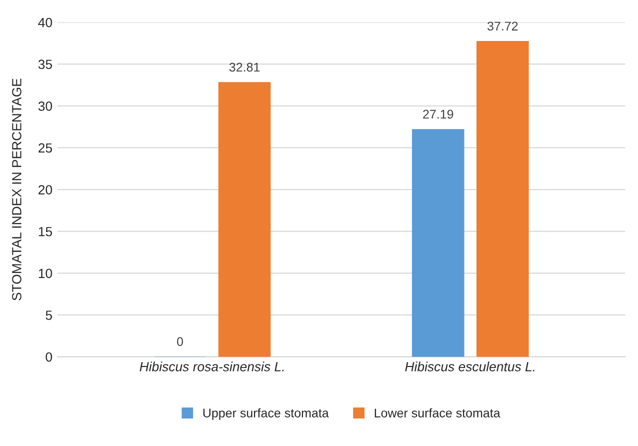 Image resolution: width=638 pixels, height=446 pixels. I want to click on legend-label: Upper surface stomata, so click(266, 414).